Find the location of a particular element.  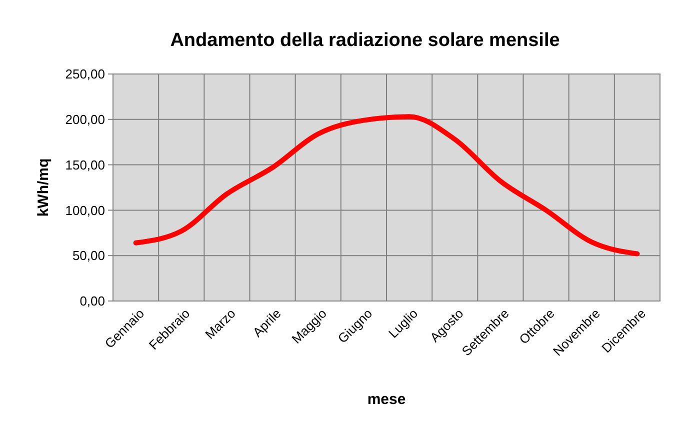

y-tick-label: 150,00 is located at coordinates (85, 164).